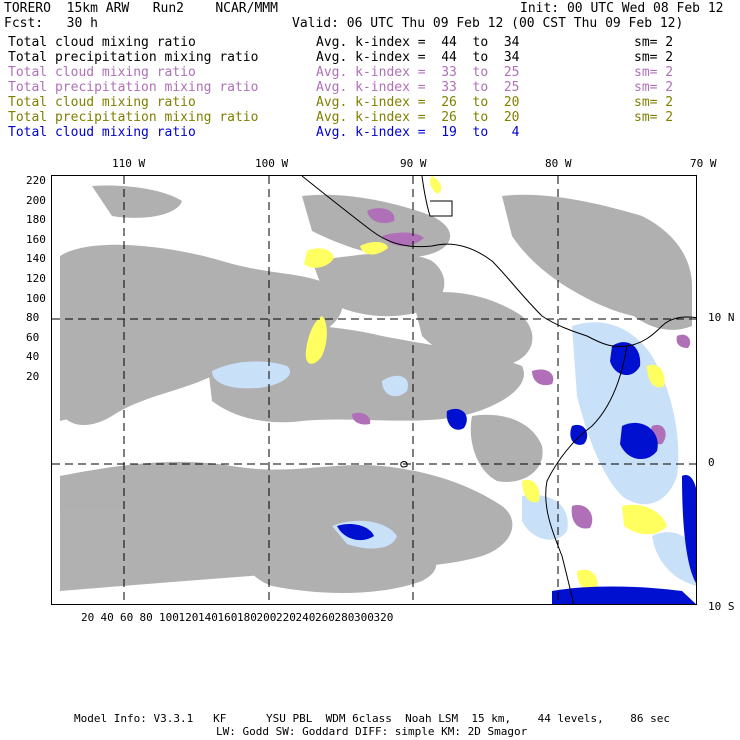  Describe the element at coordinates (286, 617) in the screenshot. I see `x-tick-label: 220` at that location.